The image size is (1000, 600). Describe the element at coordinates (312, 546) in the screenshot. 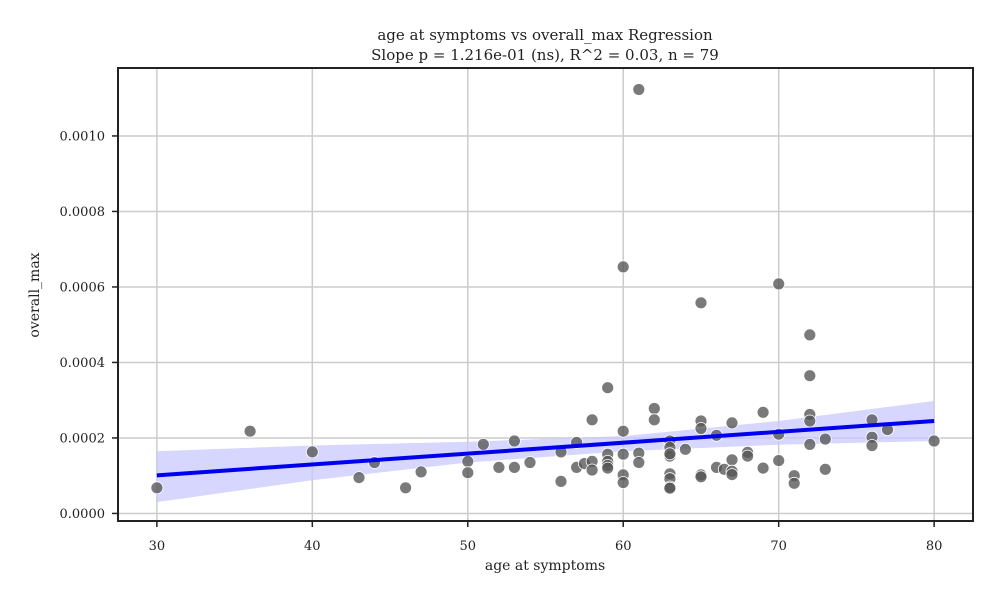

I see `x-tick-label: 40` at that location.